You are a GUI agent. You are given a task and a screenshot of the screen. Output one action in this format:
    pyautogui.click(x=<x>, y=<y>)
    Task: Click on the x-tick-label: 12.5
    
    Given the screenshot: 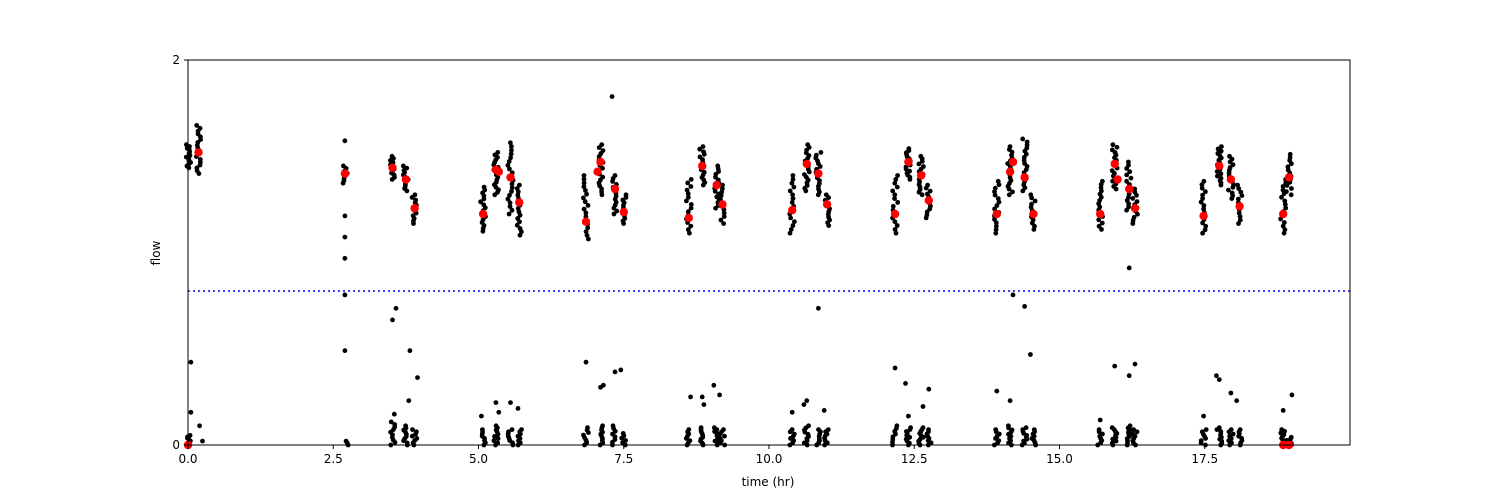 What is the action you would take?
    pyautogui.click(x=914, y=459)
    